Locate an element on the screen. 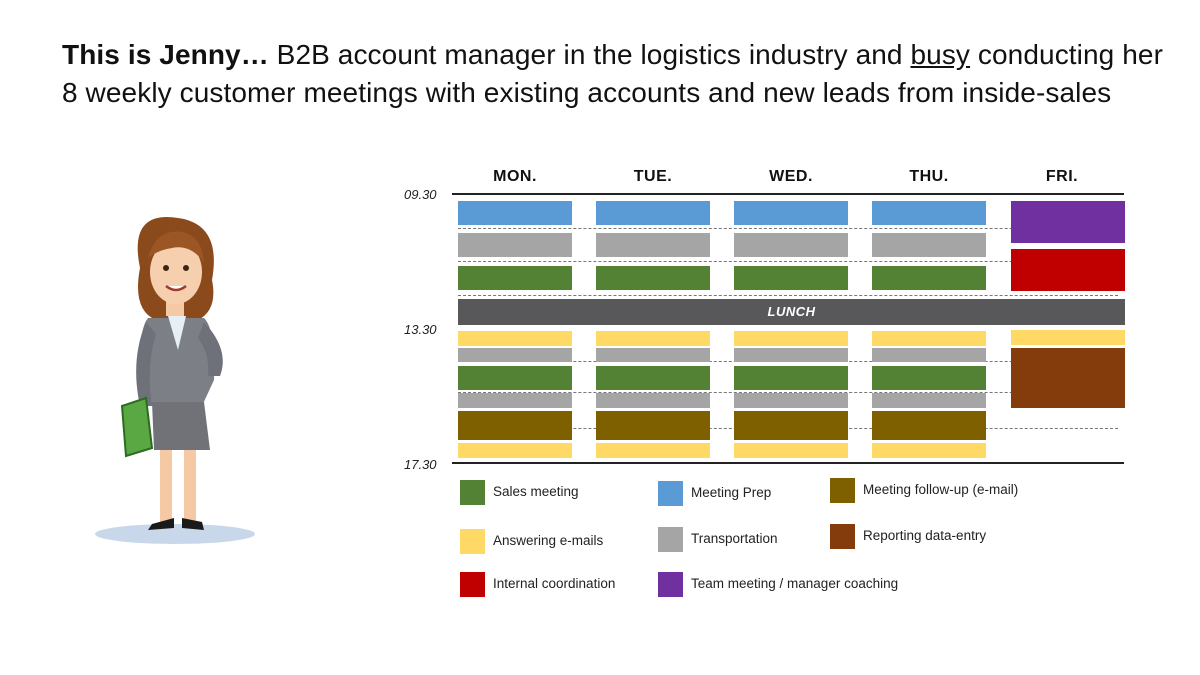 This screenshot has height=675, width=1200. axis-bottom-line is located at coordinates (788, 463).